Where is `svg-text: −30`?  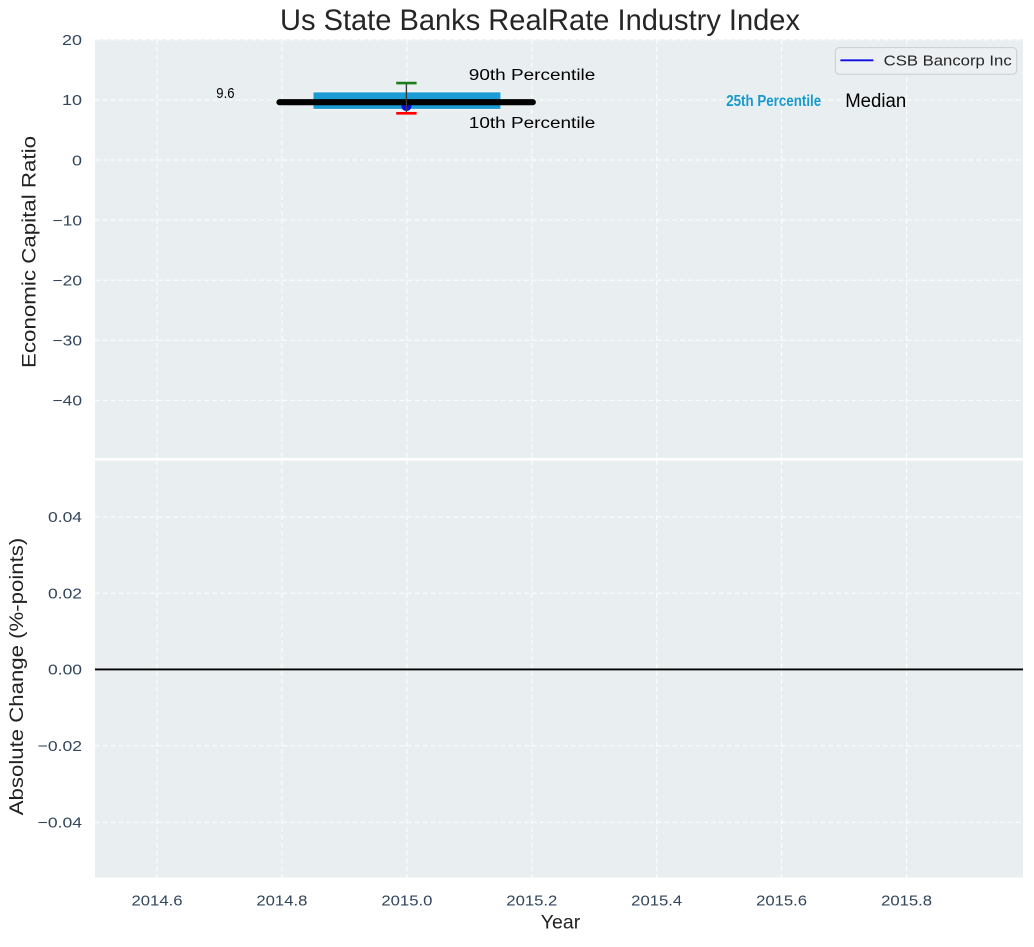 svg-text: −30 is located at coordinates (68, 341).